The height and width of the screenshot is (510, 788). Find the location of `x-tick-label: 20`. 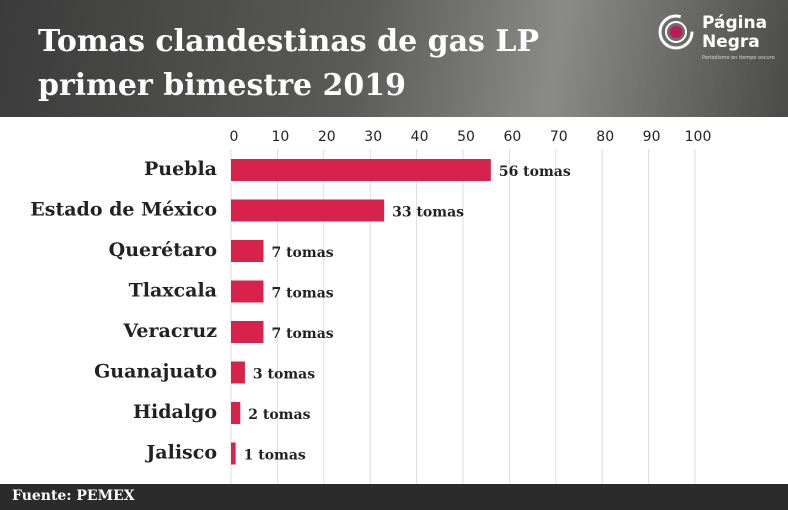

x-tick-label: 20 is located at coordinates (327, 137).